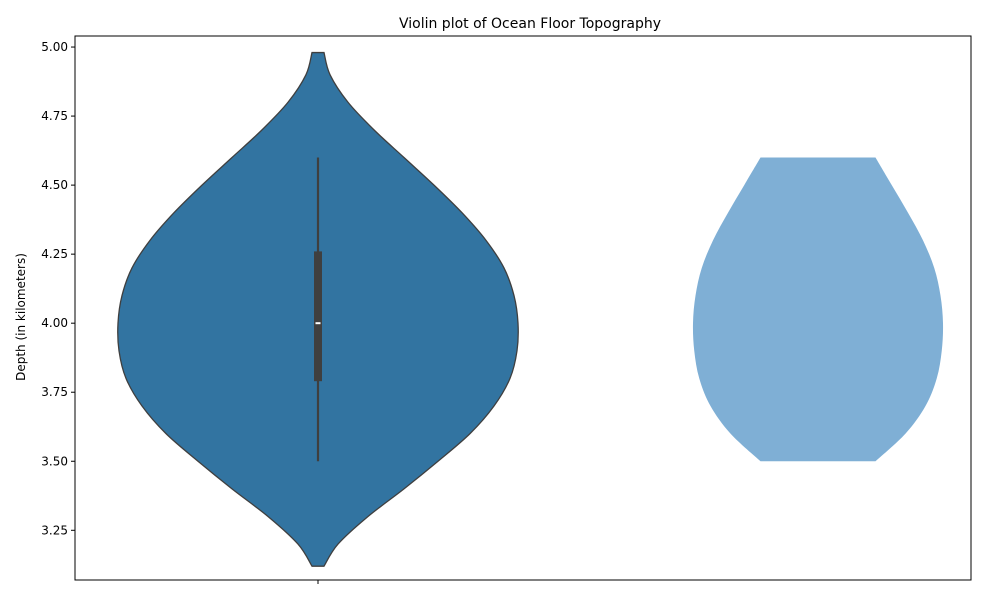 This screenshot has width=1000, height=600. I want to click on y-tick-label: 4.00, so click(54, 323).